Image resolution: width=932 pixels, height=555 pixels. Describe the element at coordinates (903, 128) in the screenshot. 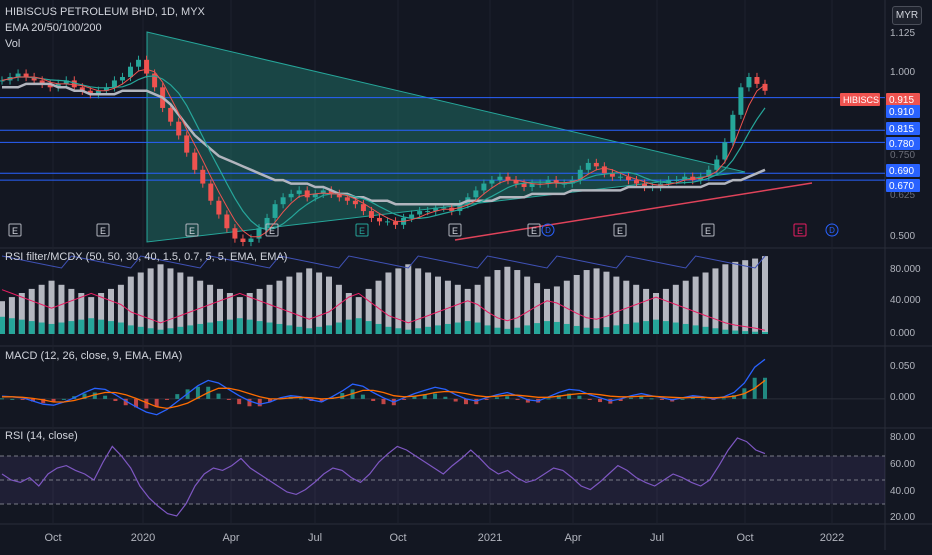

I see `level-badge` at that location.